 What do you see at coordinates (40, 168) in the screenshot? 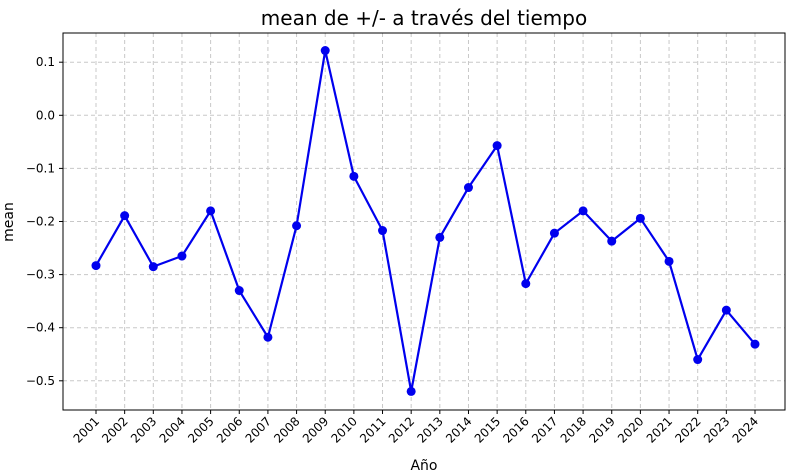
I see `y-tick-label: −0.1` at bounding box center [40, 168].